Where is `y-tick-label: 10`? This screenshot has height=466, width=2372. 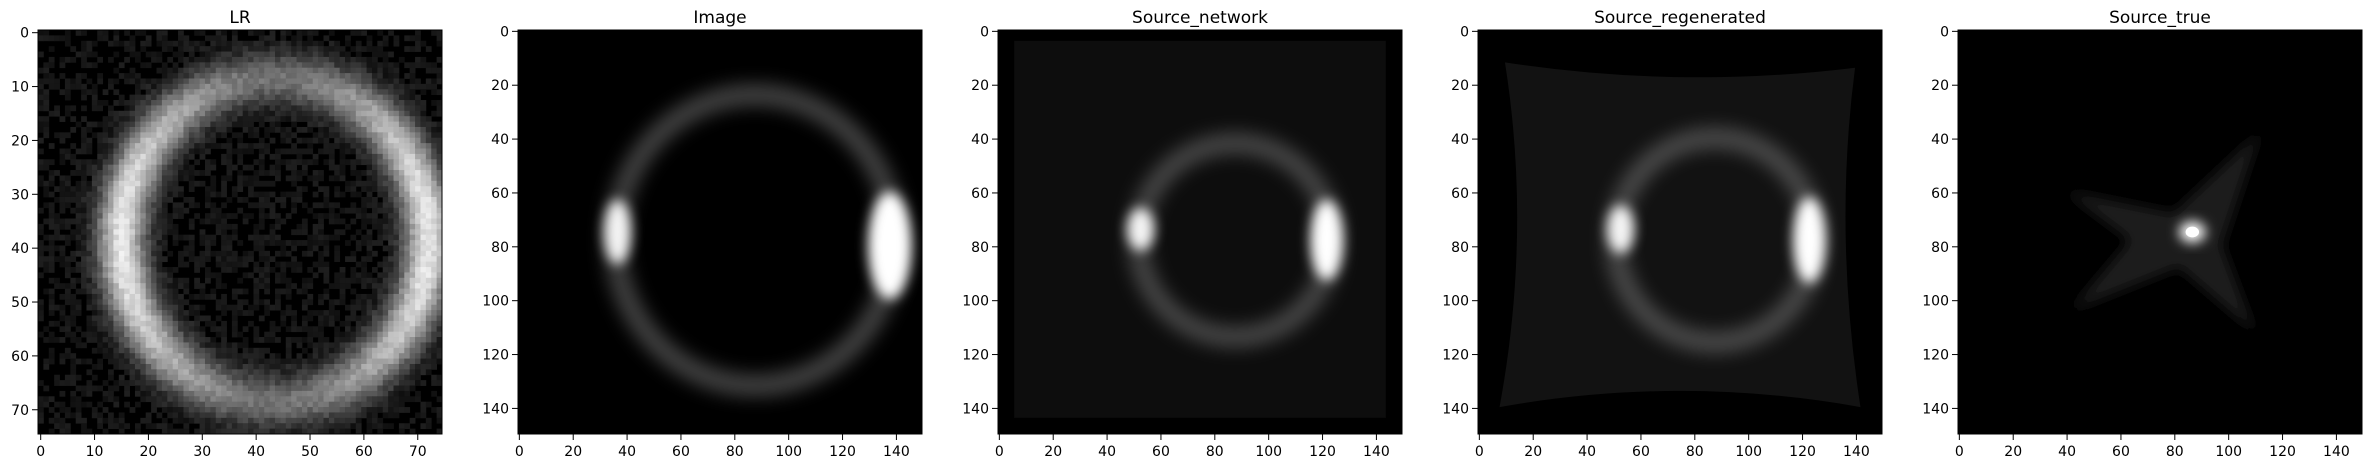
y-tick-label: 10 is located at coordinates (20, 88).